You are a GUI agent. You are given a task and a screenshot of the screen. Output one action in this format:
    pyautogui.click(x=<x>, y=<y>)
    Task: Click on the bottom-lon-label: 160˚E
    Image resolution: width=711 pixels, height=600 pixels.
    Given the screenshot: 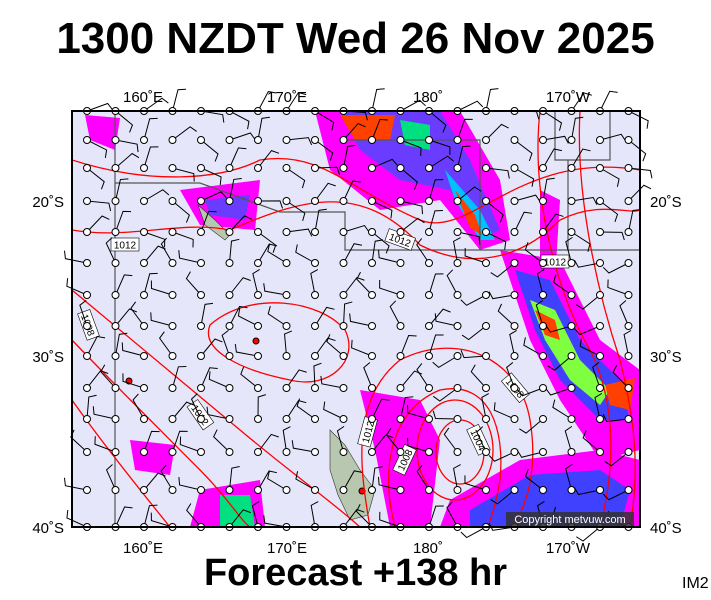 What is the action you would take?
    pyautogui.click(x=143, y=548)
    